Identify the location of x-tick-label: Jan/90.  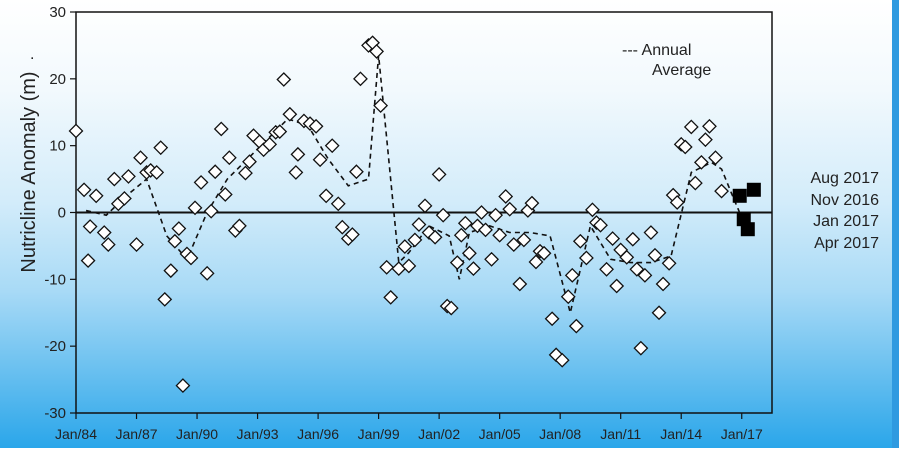
(197, 434).